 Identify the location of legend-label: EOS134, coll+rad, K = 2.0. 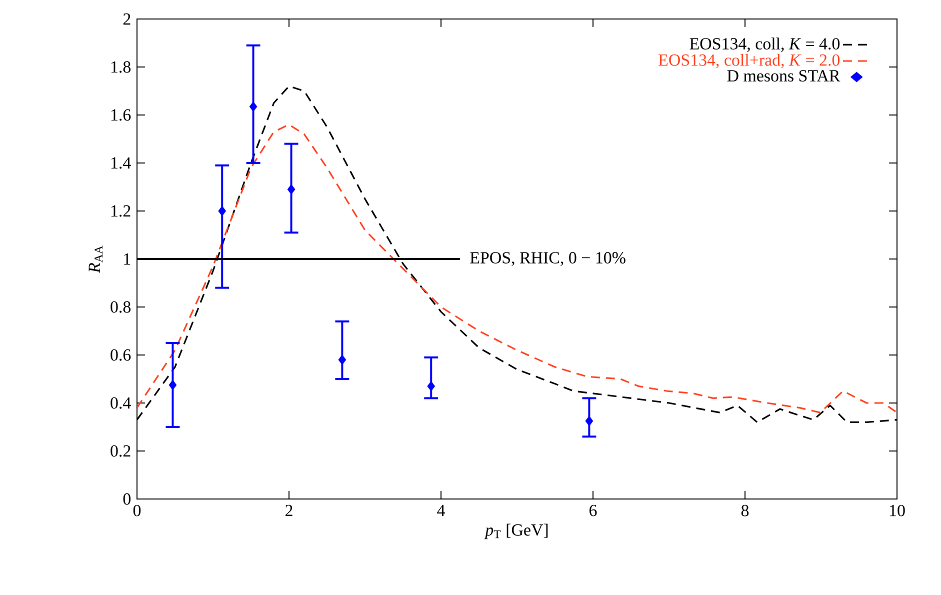
(749, 61).